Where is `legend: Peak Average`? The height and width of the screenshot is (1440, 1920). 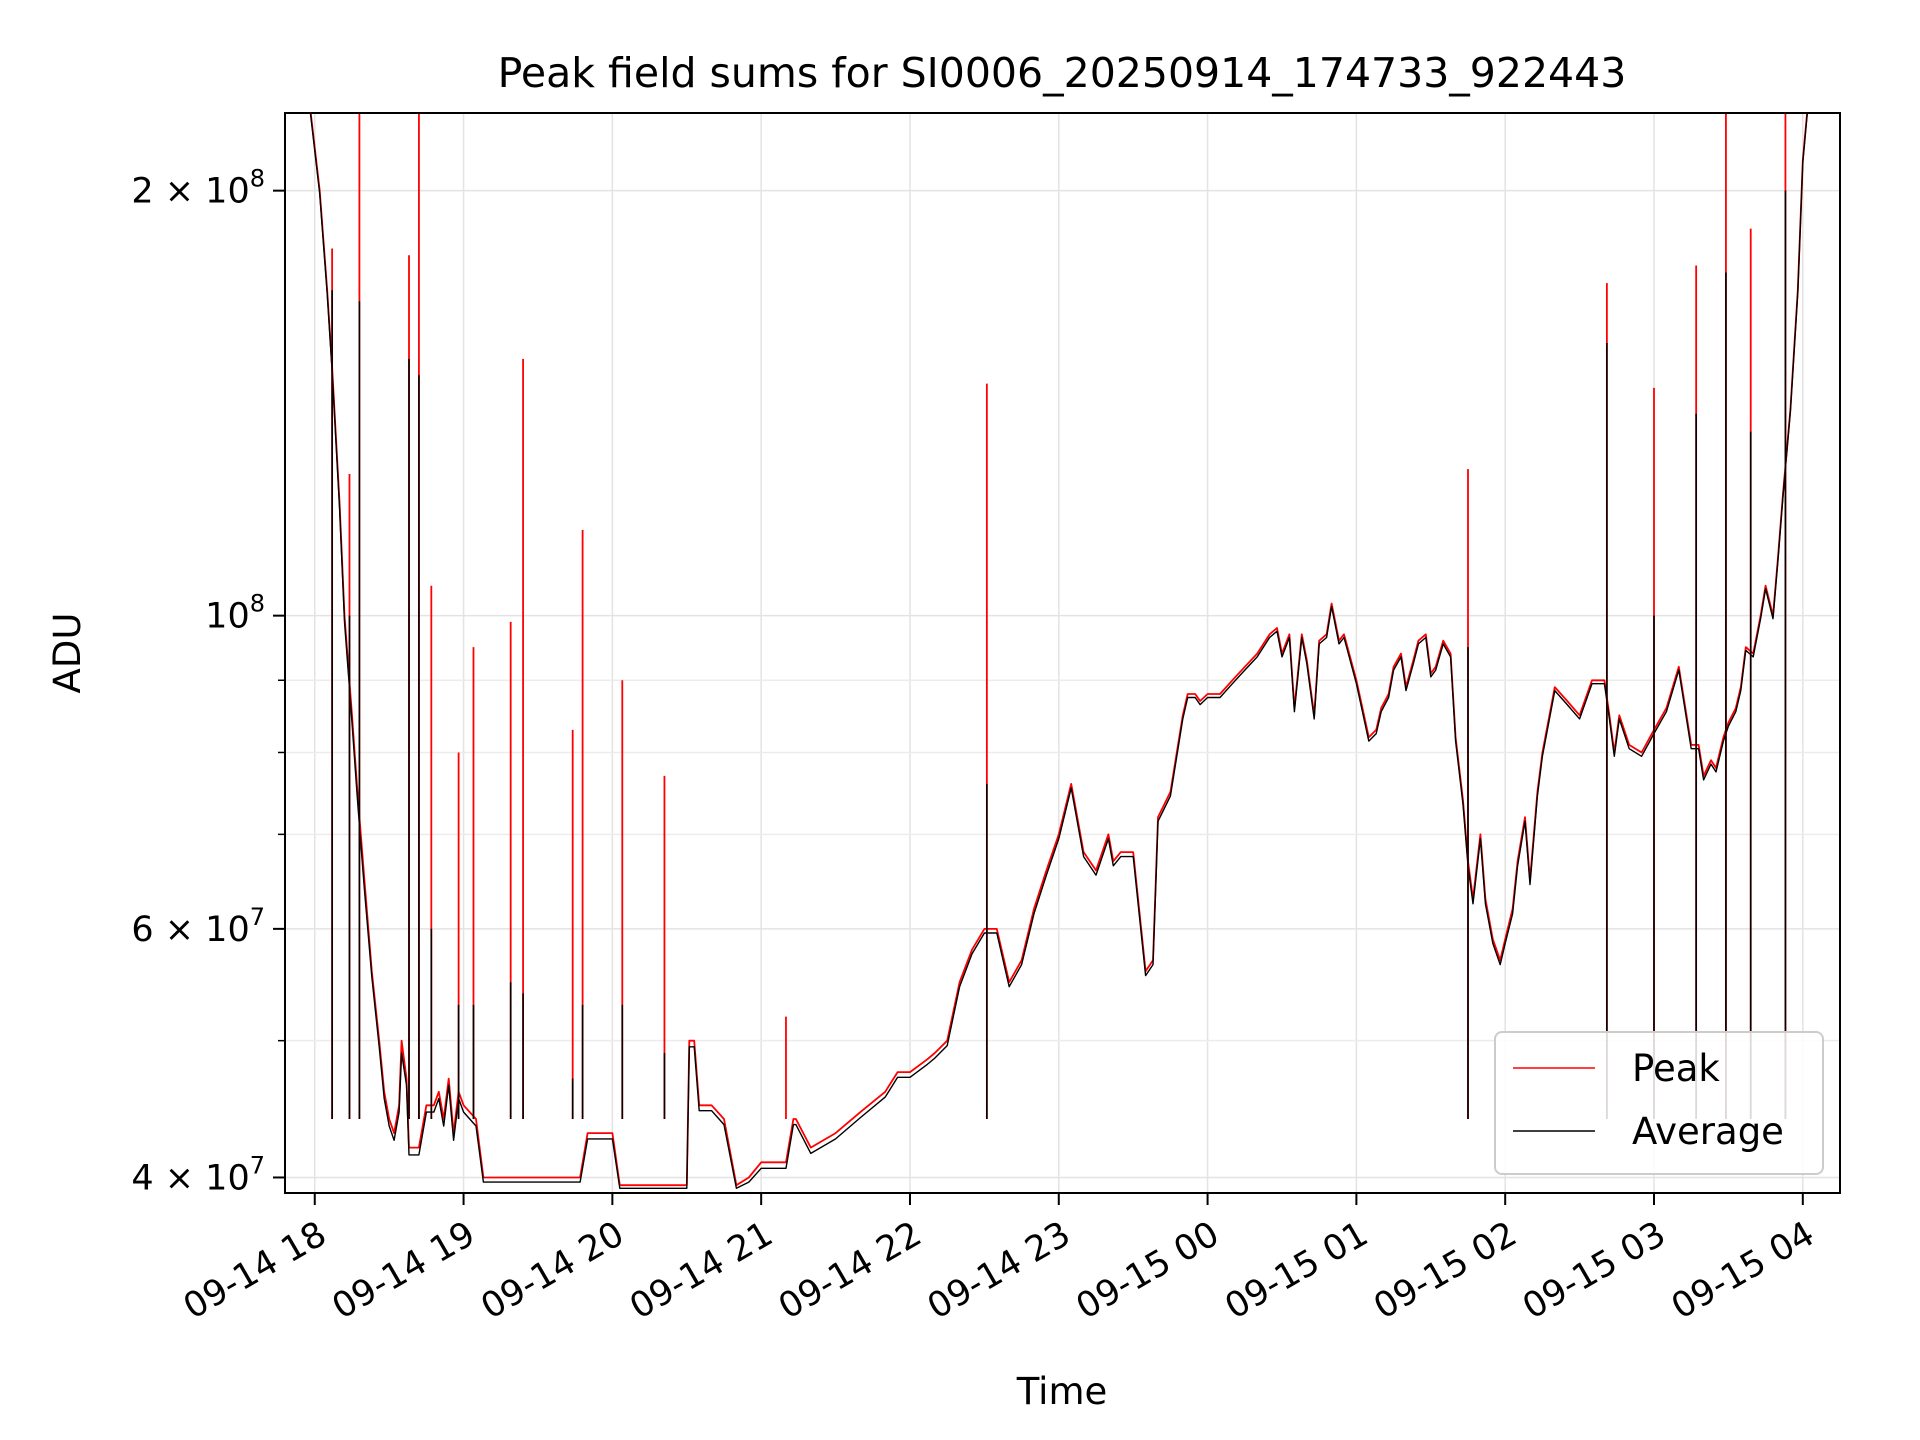 legend: Peak Average is located at coordinates (1659, 1103).